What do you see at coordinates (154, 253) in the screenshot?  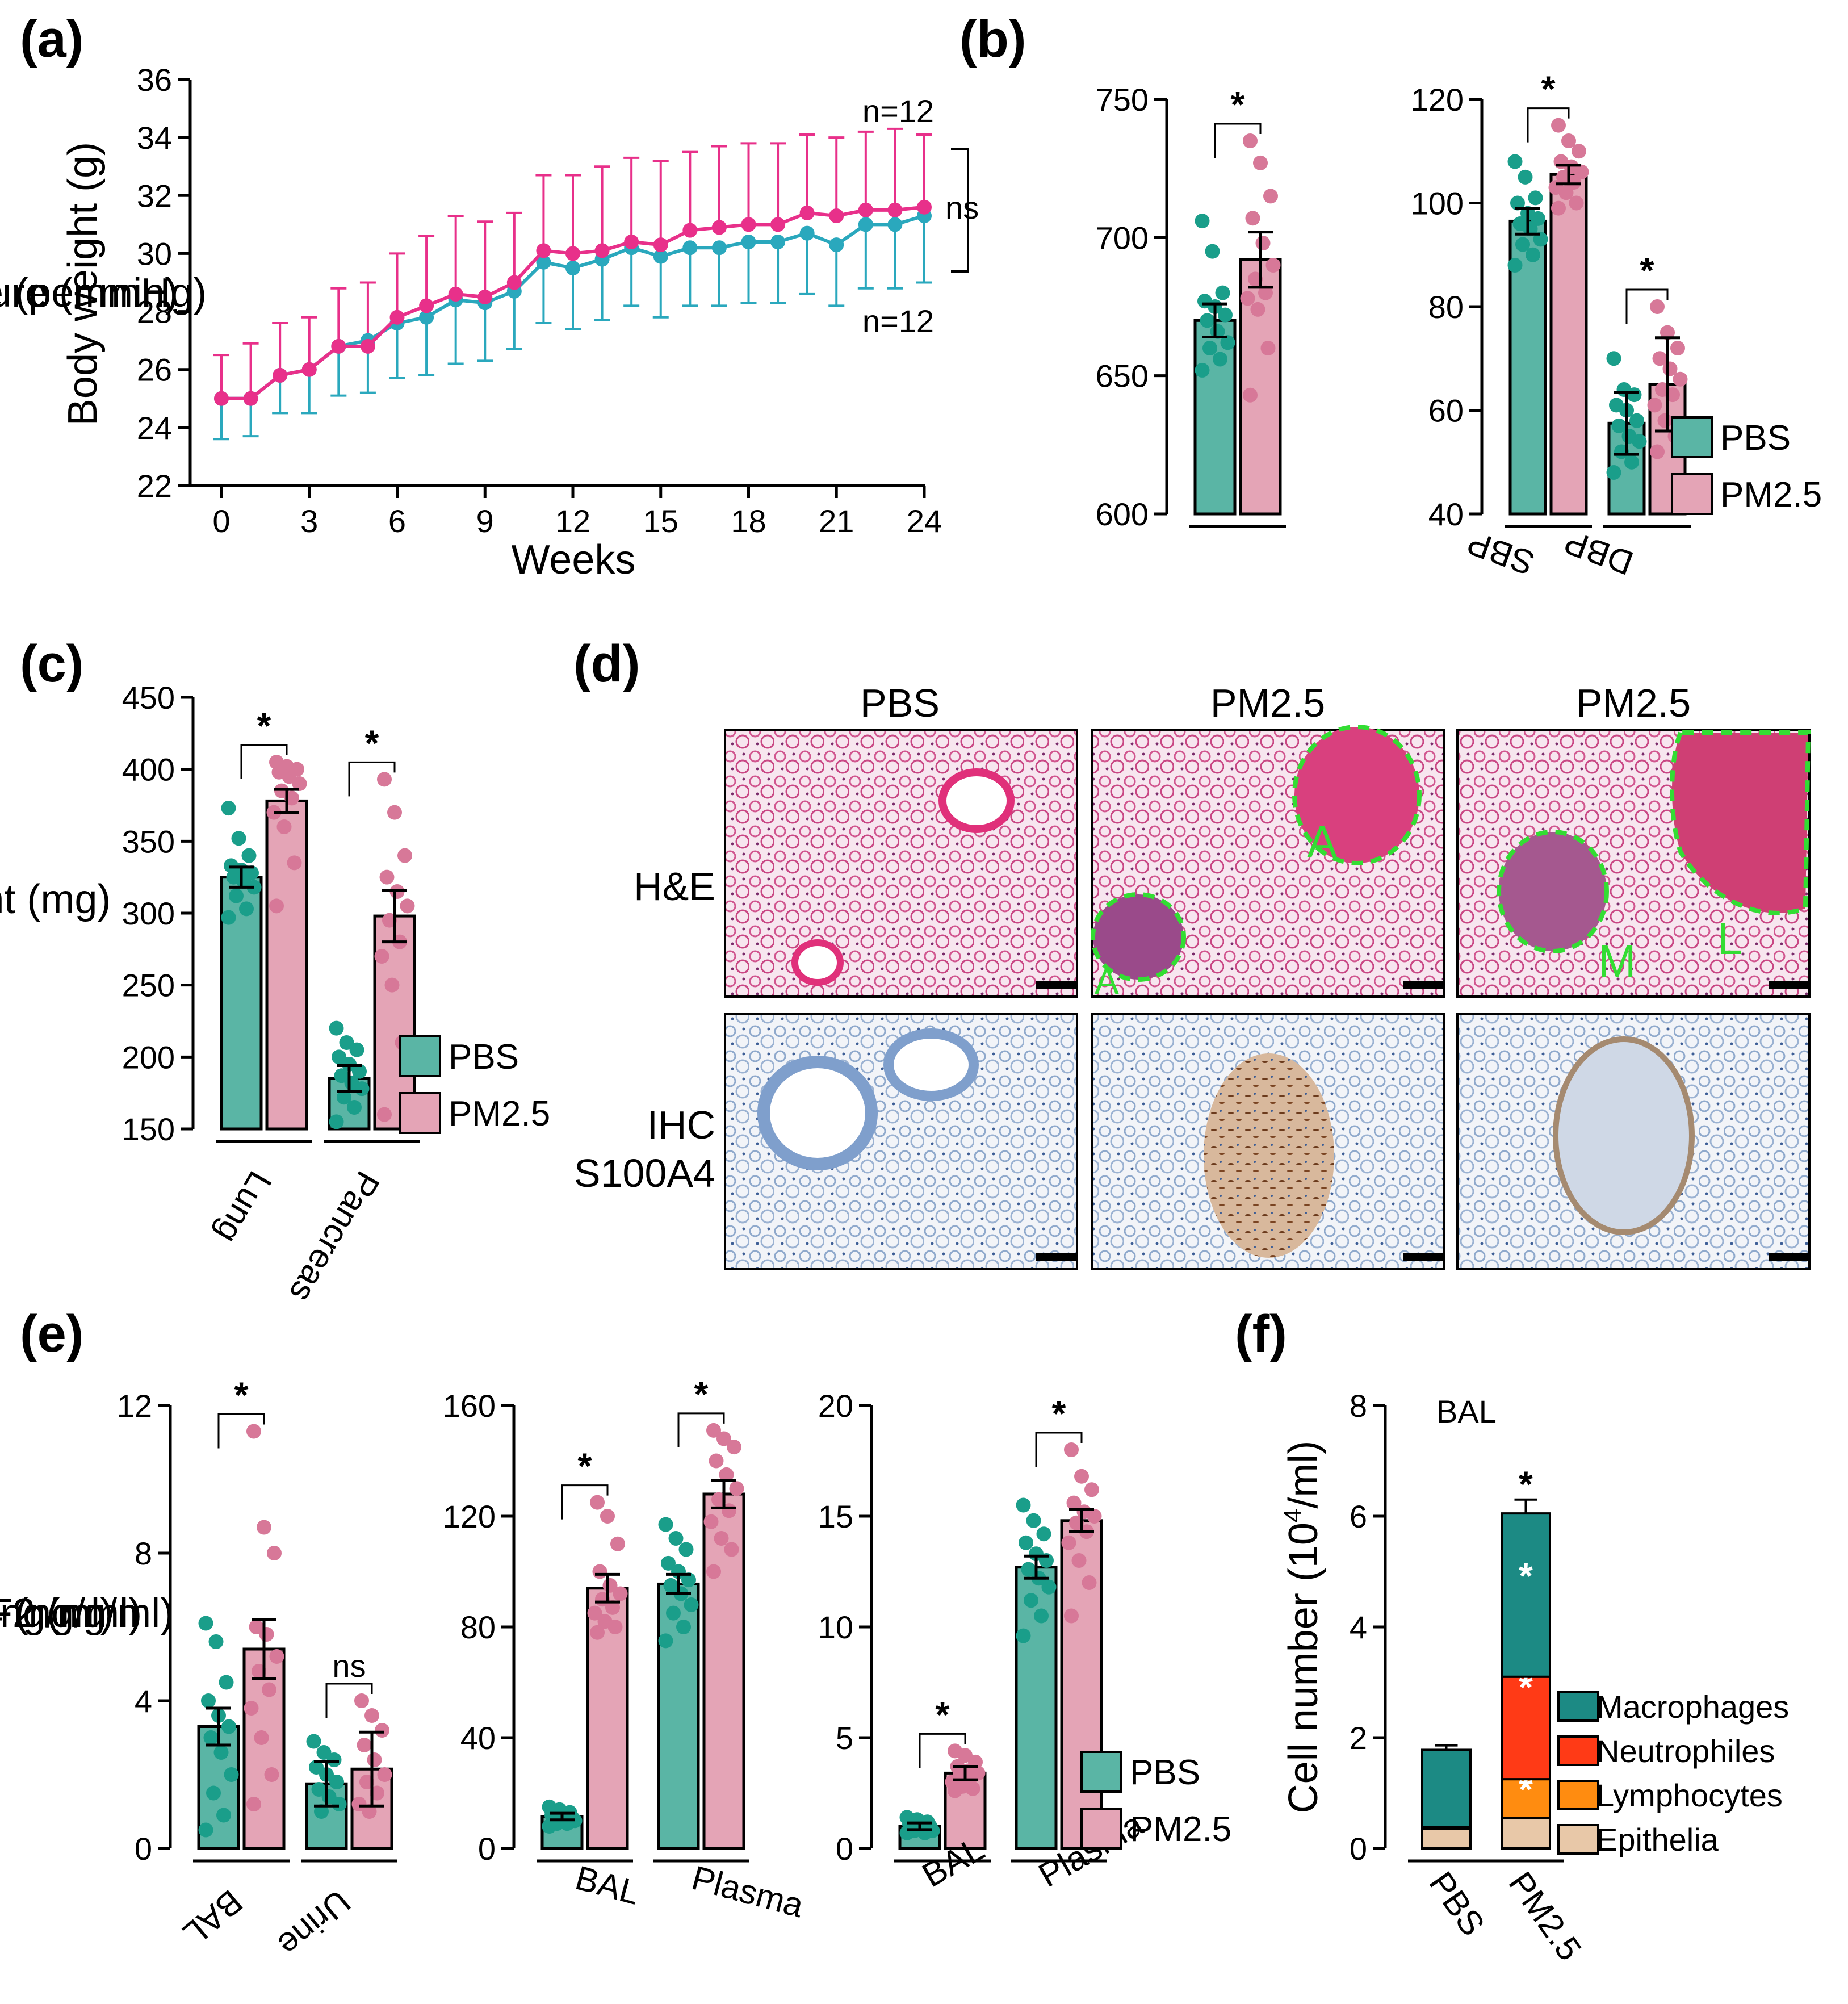 I see `y-tick-label: 30` at bounding box center [154, 253].